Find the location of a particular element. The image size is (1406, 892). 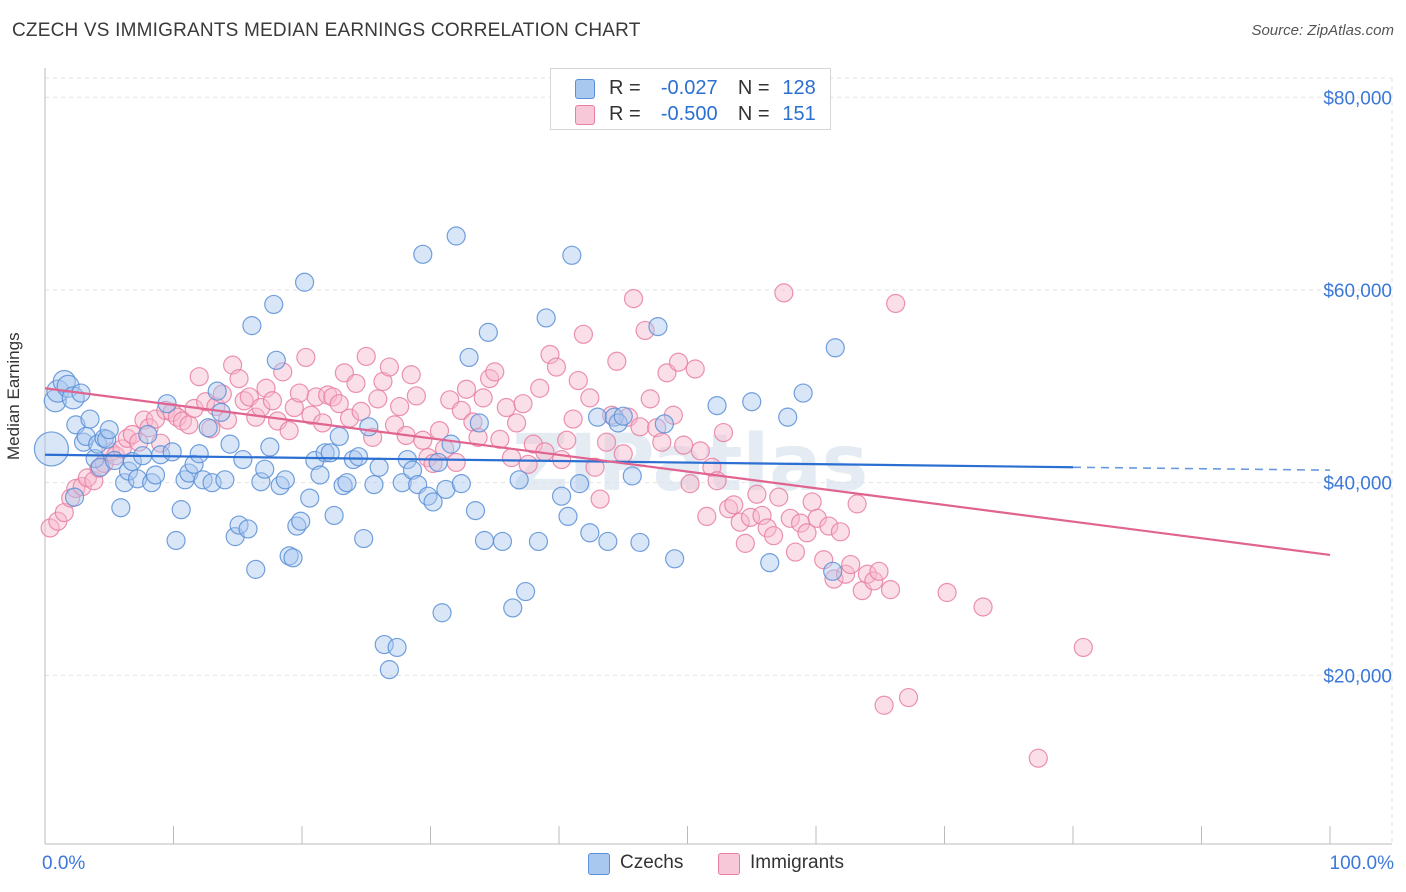

chart-source: Source: ZipAtlas.com is located at coordinates (1322, 30).